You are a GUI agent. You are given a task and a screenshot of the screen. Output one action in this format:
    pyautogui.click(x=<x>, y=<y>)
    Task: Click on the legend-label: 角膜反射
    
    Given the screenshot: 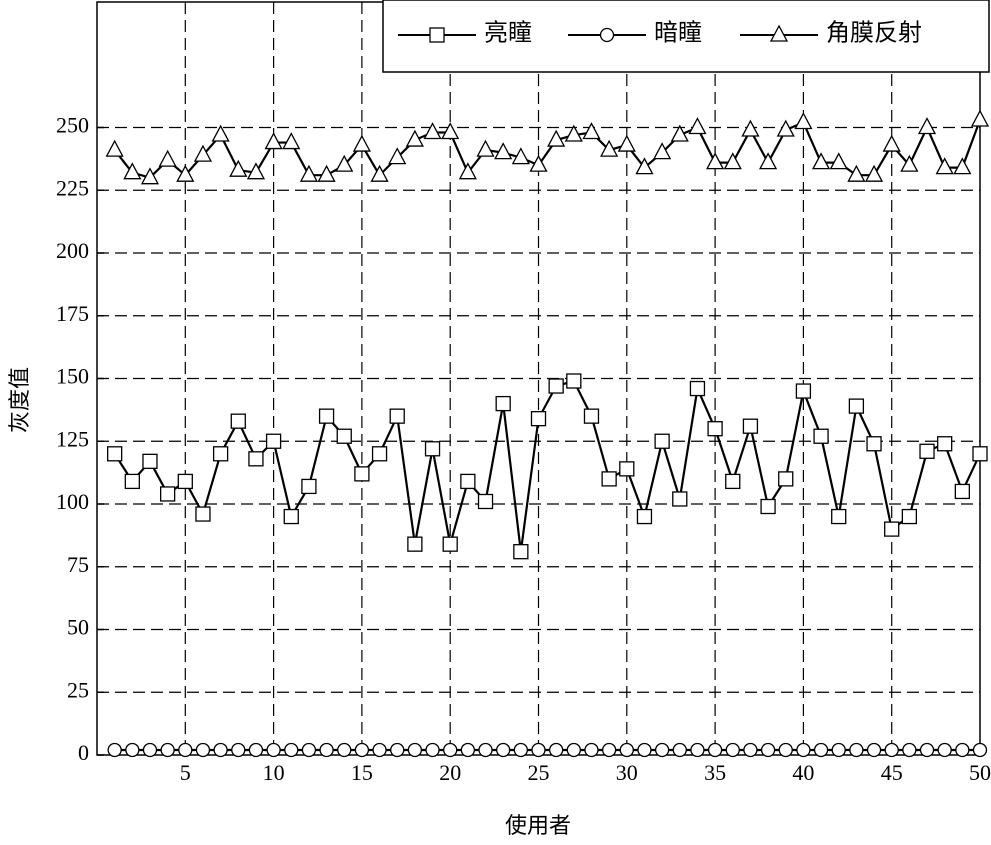 What is the action you would take?
    pyautogui.click(x=874, y=33)
    